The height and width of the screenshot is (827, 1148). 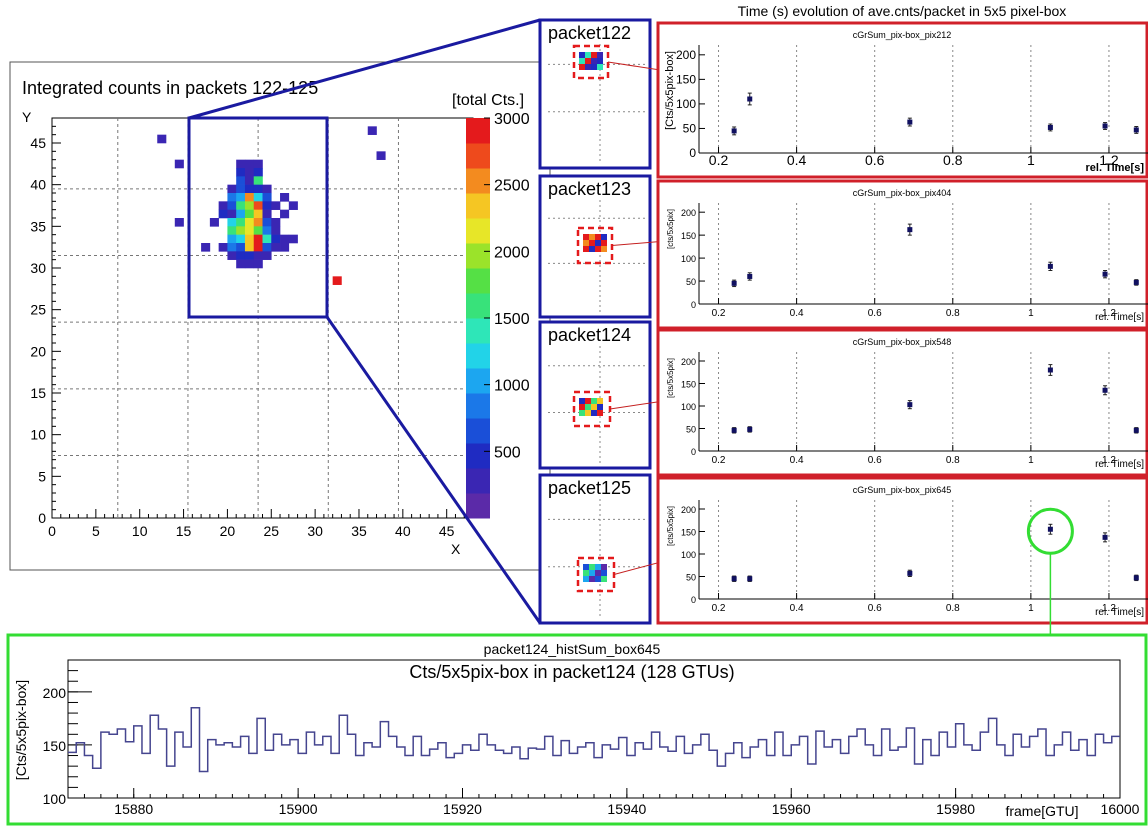 I want to click on scatter-x-tick-label: 0.6, so click(x=875, y=608).